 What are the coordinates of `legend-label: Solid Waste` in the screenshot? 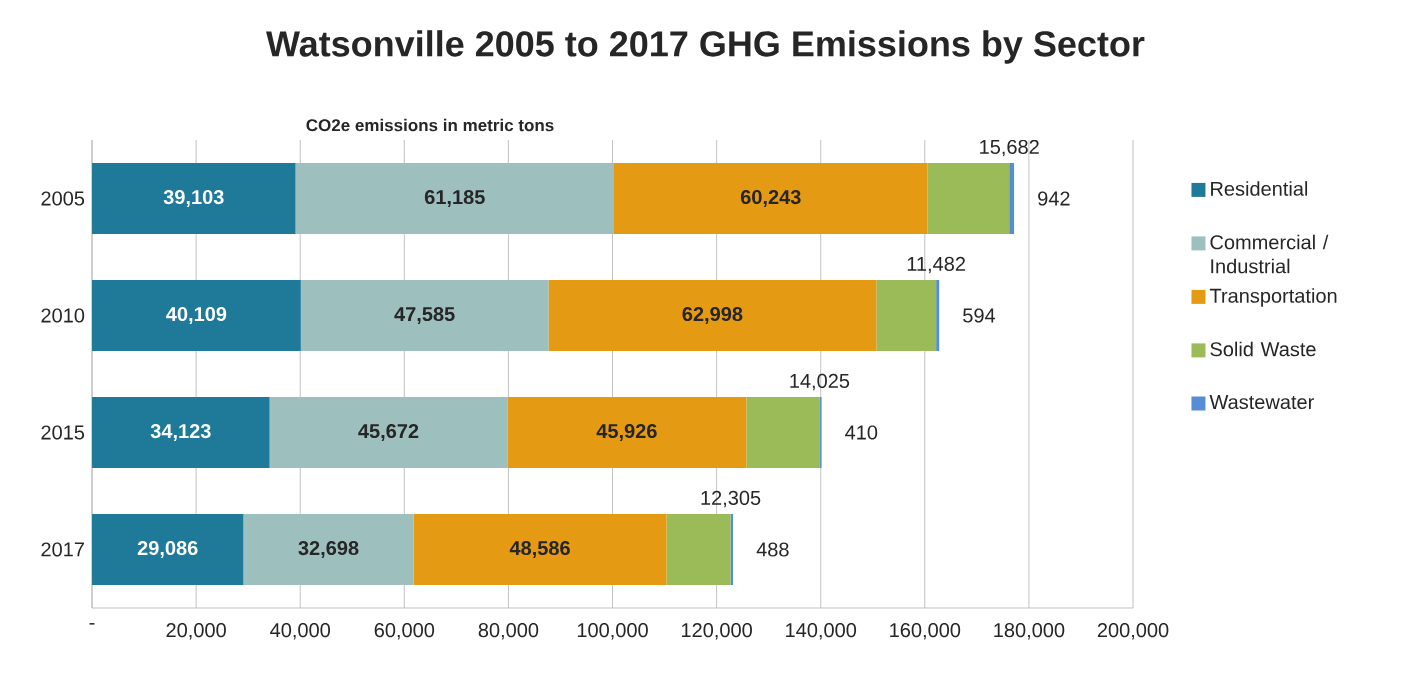 It's located at (1263, 349).